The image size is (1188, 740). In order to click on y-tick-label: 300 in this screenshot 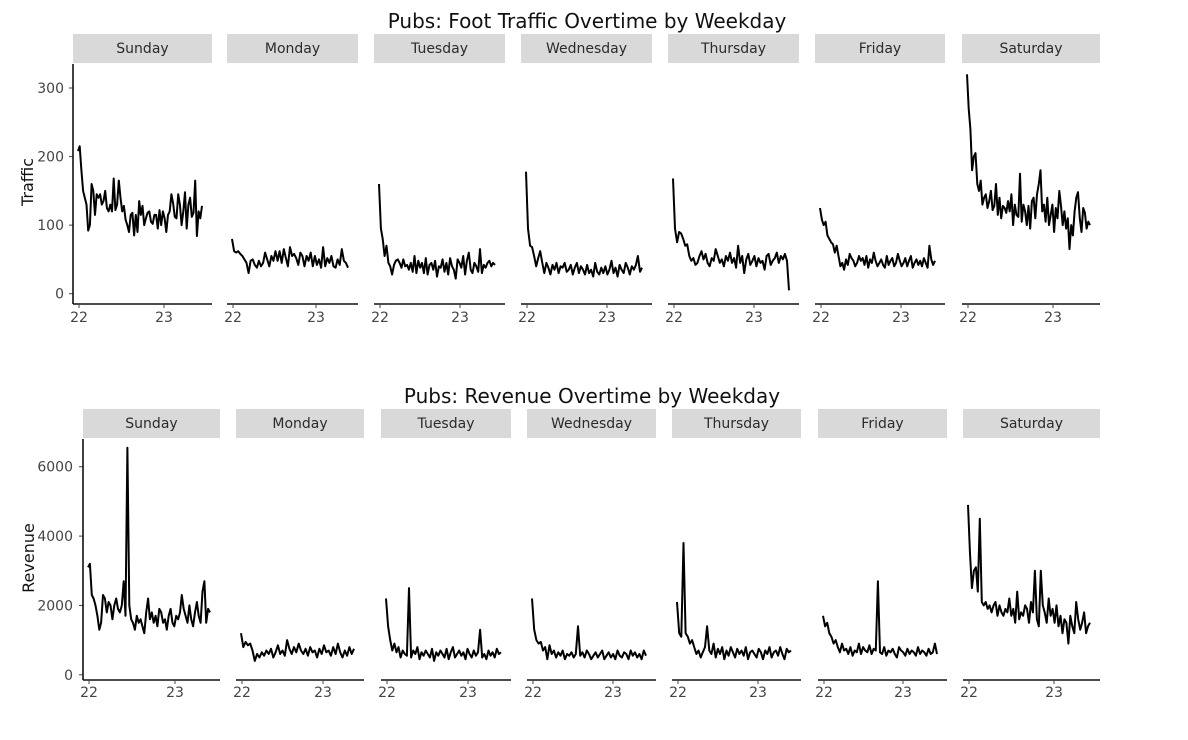, I will do `click(50, 89)`.